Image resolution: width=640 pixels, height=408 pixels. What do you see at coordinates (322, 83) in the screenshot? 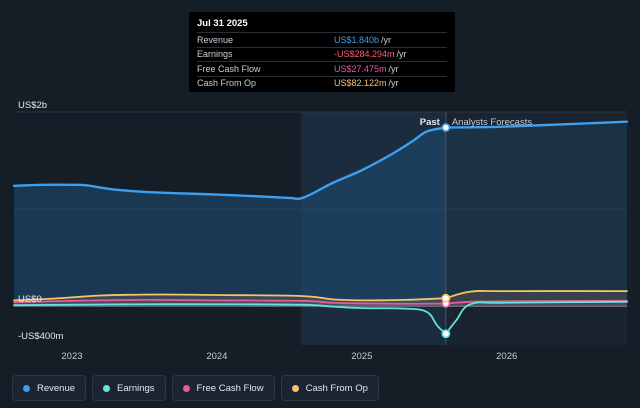
I see `tooltip-row-cash-from-op: Cash From Op US$82.122m /yr` at bounding box center [322, 83].